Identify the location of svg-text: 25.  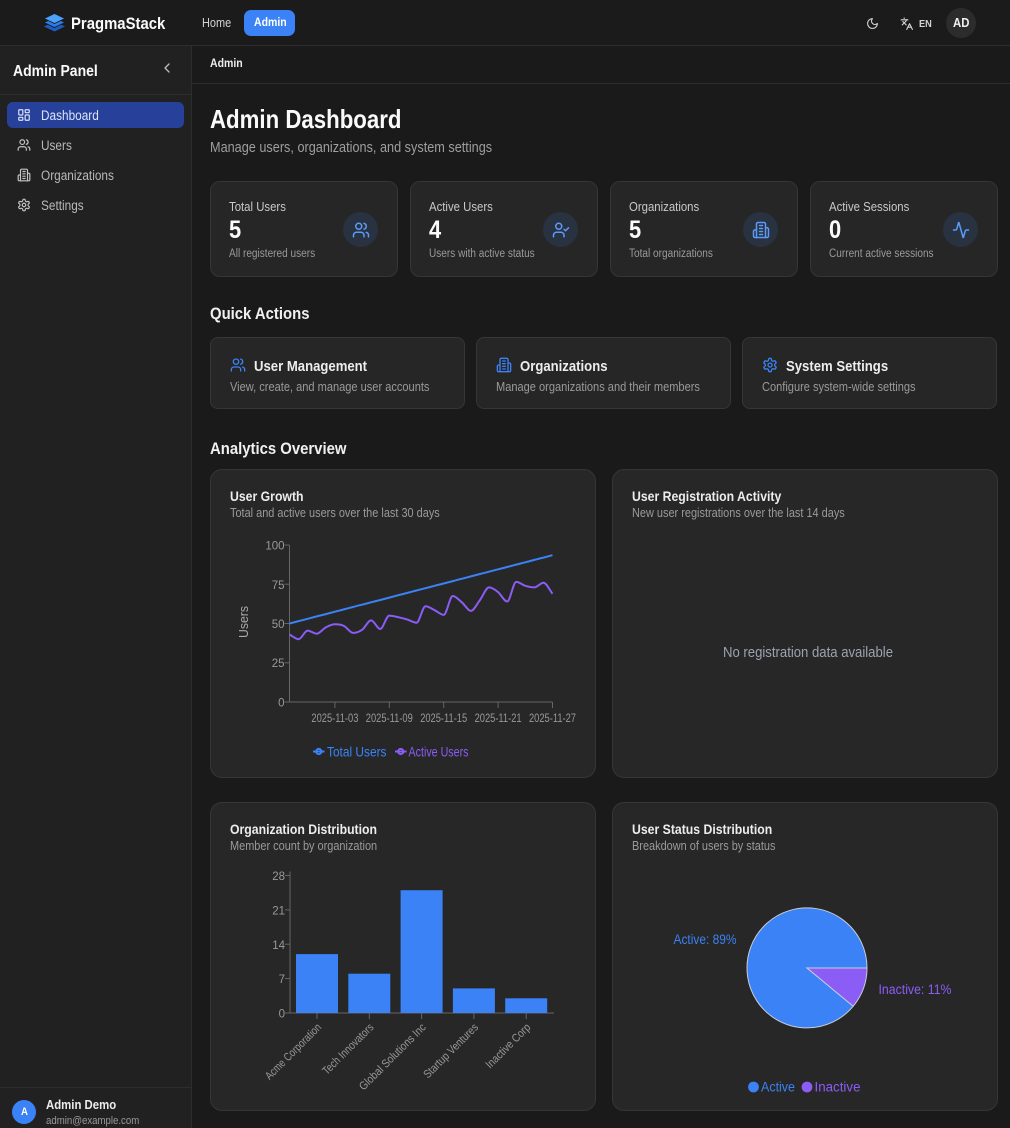
(278, 664).